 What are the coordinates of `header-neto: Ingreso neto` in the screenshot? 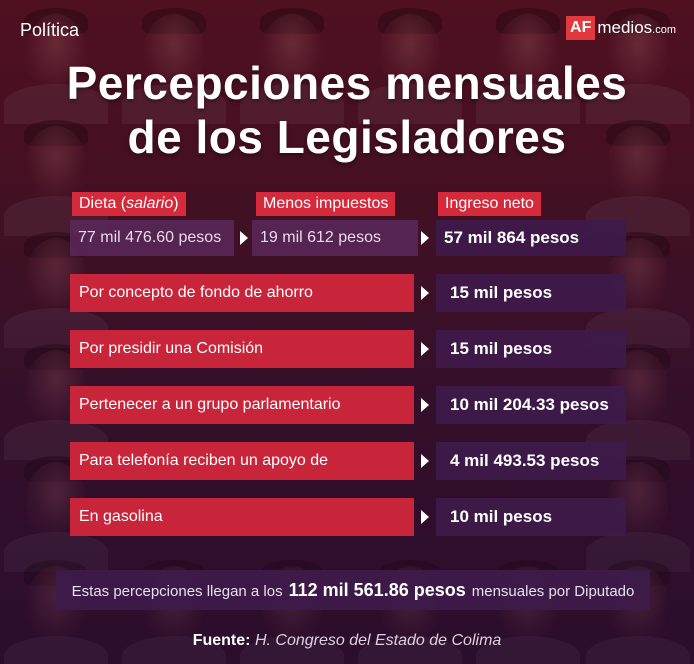 It's located at (489, 204).